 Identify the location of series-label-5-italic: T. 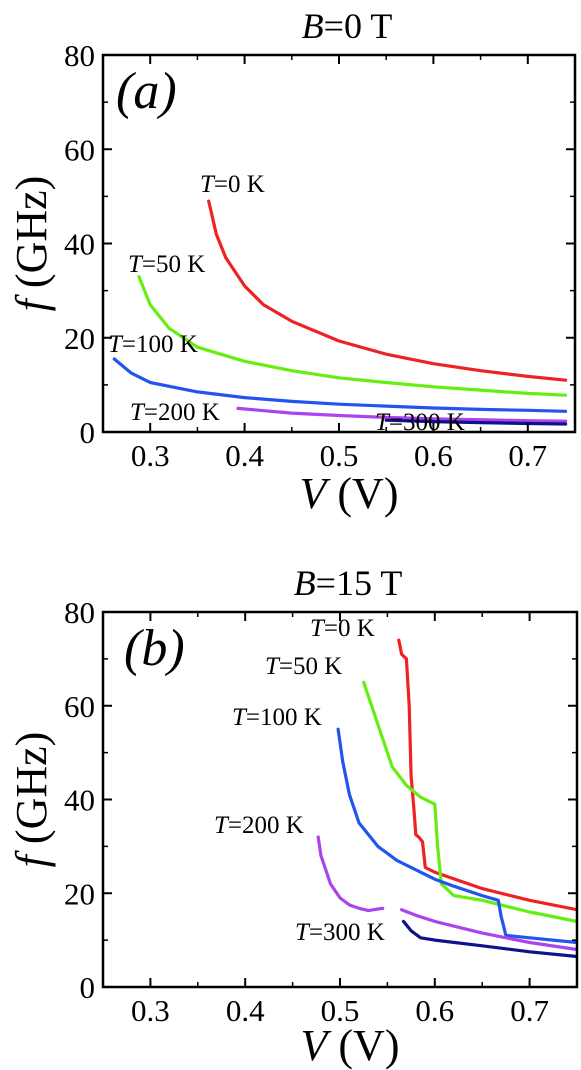
(303, 932).